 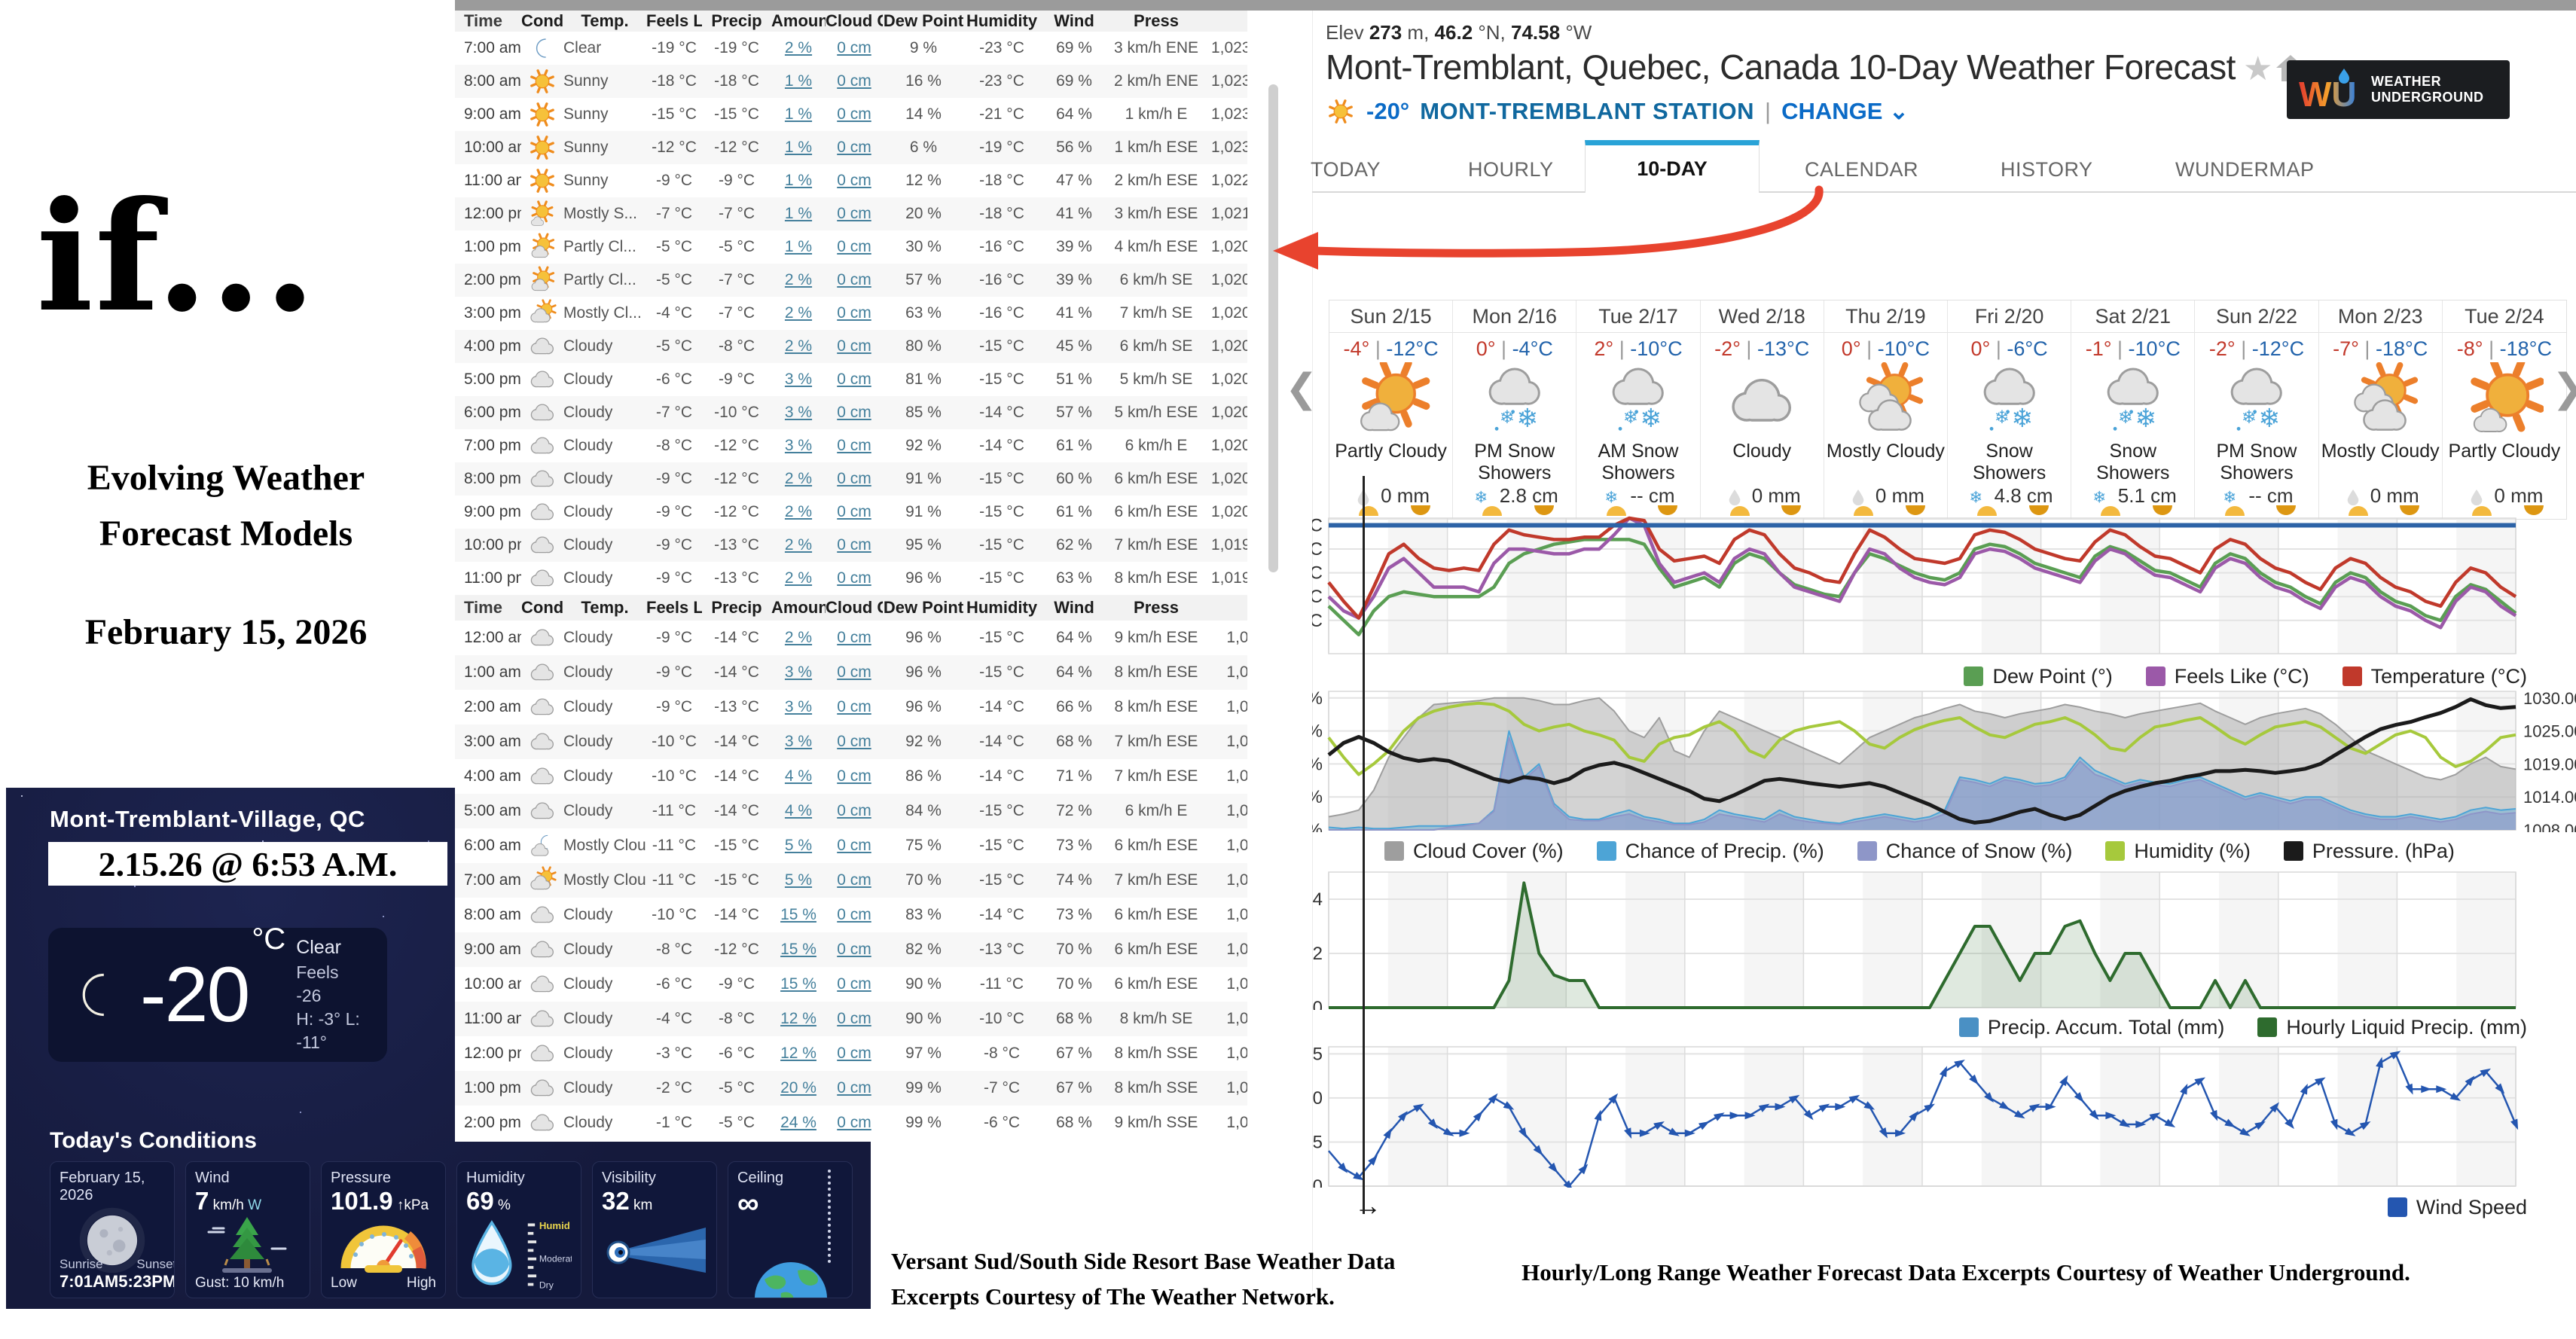 I want to click on tab-wundermap: WUNDERMAP, so click(x=2245, y=169).